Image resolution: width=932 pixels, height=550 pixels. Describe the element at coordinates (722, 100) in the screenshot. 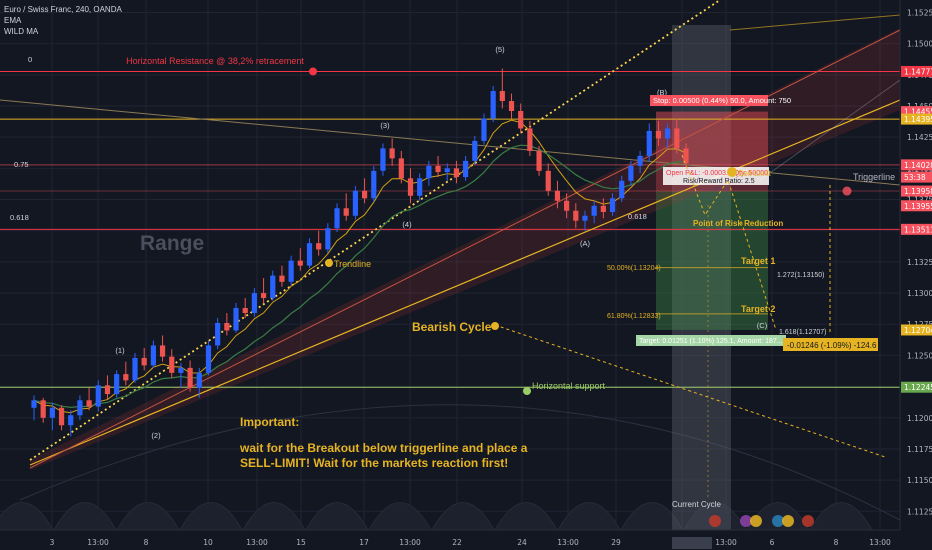

I see `stop-label: Stop: 0.00500 (0.44%) 50.0, Amount: 750` at that location.